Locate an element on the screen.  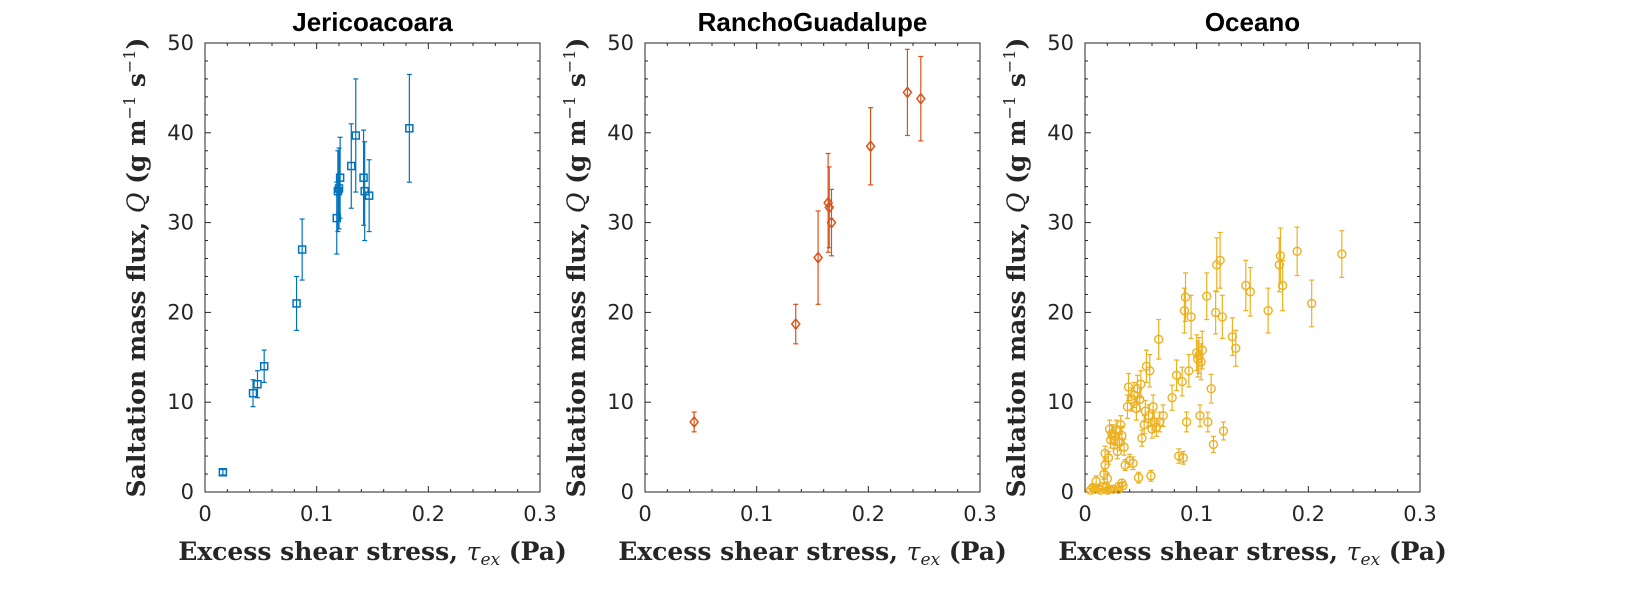
panel-title: Jericoacoara is located at coordinates (372, 22).